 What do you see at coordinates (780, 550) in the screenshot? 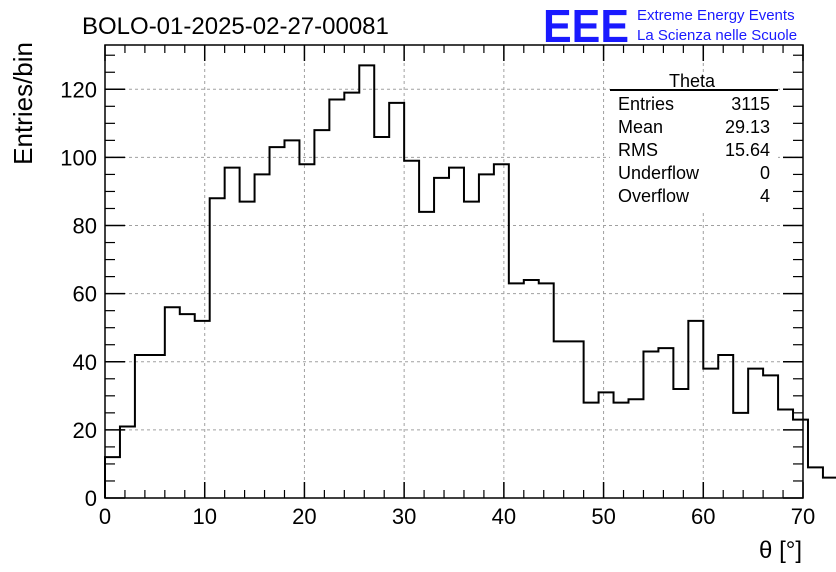
I see `x-axis-label: θ [°]` at bounding box center [780, 550].